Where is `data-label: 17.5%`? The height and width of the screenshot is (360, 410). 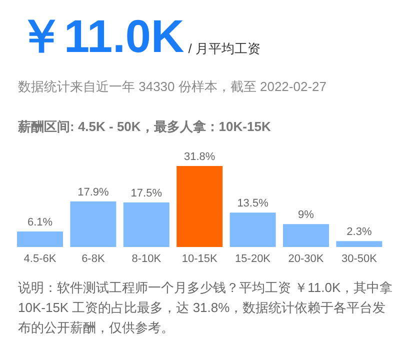
data-label: 17.5% is located at coordinates (146, 193).